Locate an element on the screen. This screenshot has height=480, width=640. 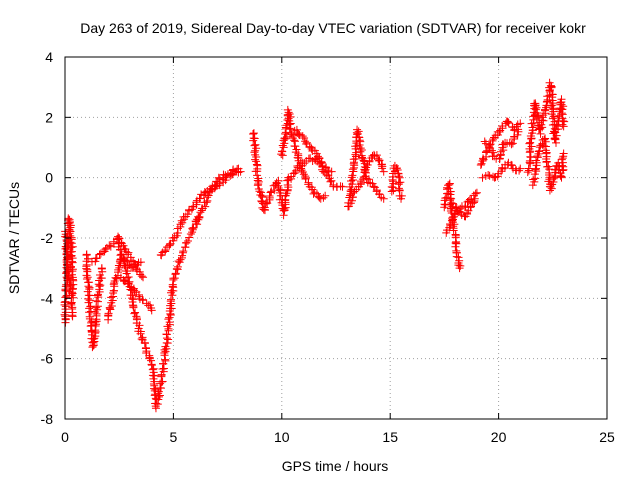
y-tick-label: -8 is located at coordinates (47, 419).